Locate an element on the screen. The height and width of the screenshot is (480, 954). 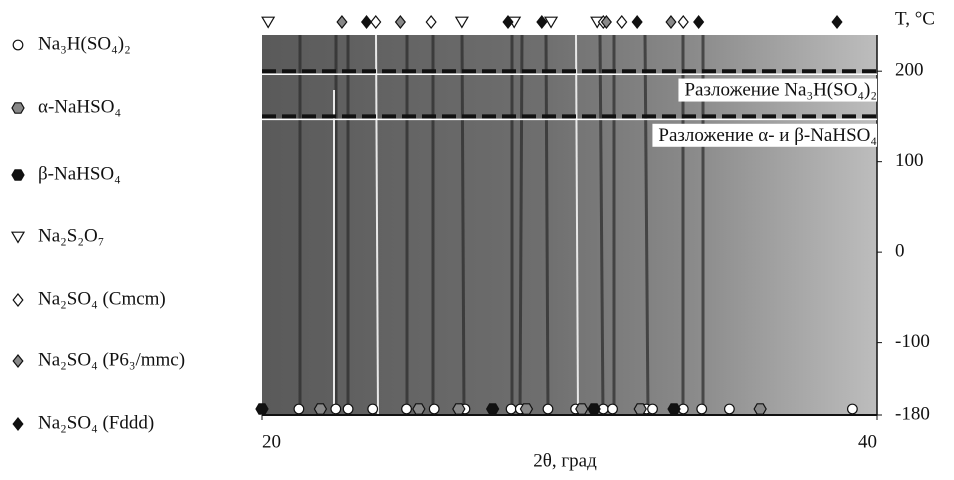
annotation: Разложение Na₃H(SO₄)₂ is located at coordinates (780, 90).